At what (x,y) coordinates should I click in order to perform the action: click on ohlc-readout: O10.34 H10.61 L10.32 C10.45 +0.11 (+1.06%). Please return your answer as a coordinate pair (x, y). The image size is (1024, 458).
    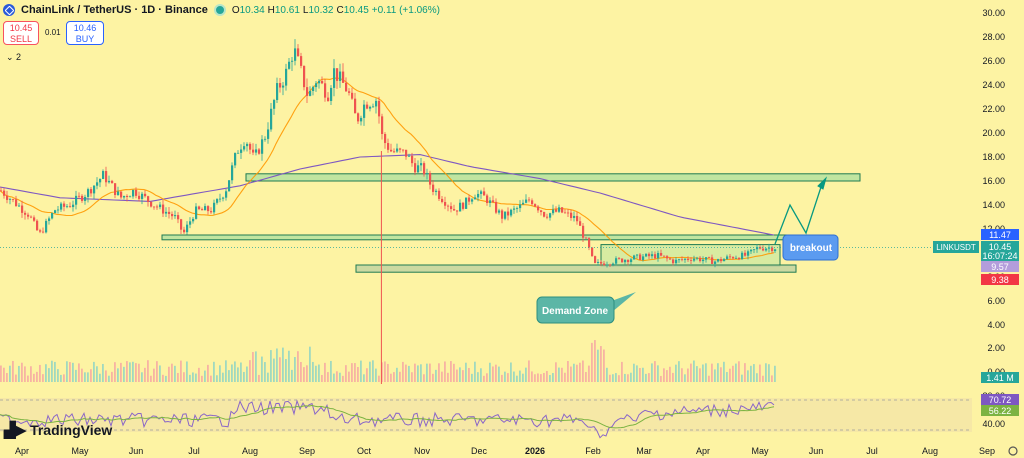
    Looking at the image, I should click on (337, 10).